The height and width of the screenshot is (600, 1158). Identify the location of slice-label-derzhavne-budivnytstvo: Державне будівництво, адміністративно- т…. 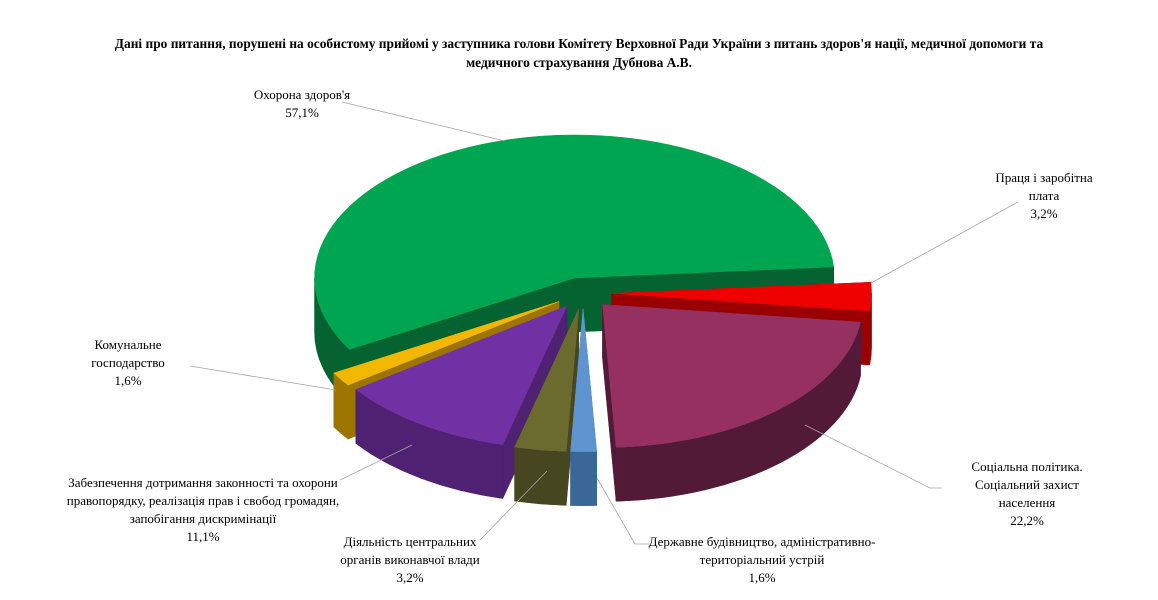
(762, 560).